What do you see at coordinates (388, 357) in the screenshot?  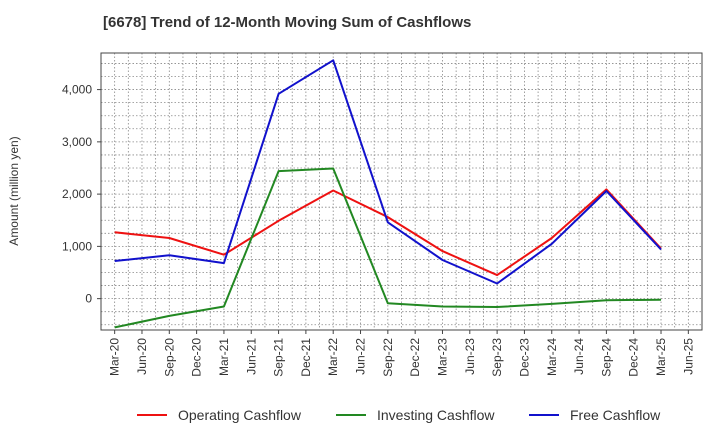 I see `x-tick-label: Sep-22` at bounding box center [388, 357].